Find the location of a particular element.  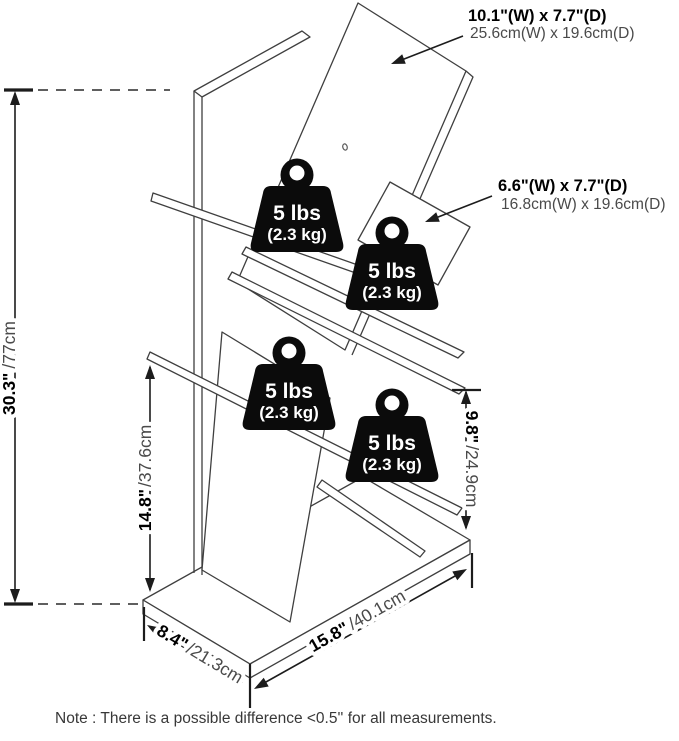

dimension-height-right: 9.8"/24.9cm is located at coordinates (469, 459).